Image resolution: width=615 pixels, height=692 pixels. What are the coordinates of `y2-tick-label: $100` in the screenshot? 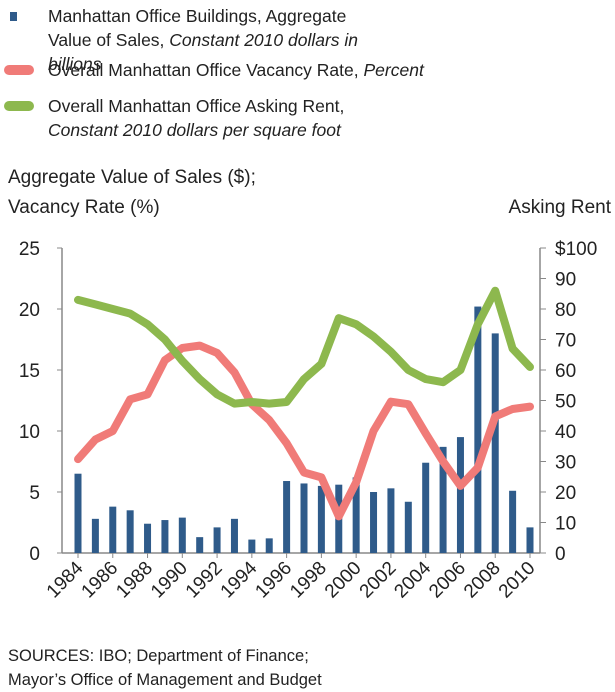 It's located at (576, 249).